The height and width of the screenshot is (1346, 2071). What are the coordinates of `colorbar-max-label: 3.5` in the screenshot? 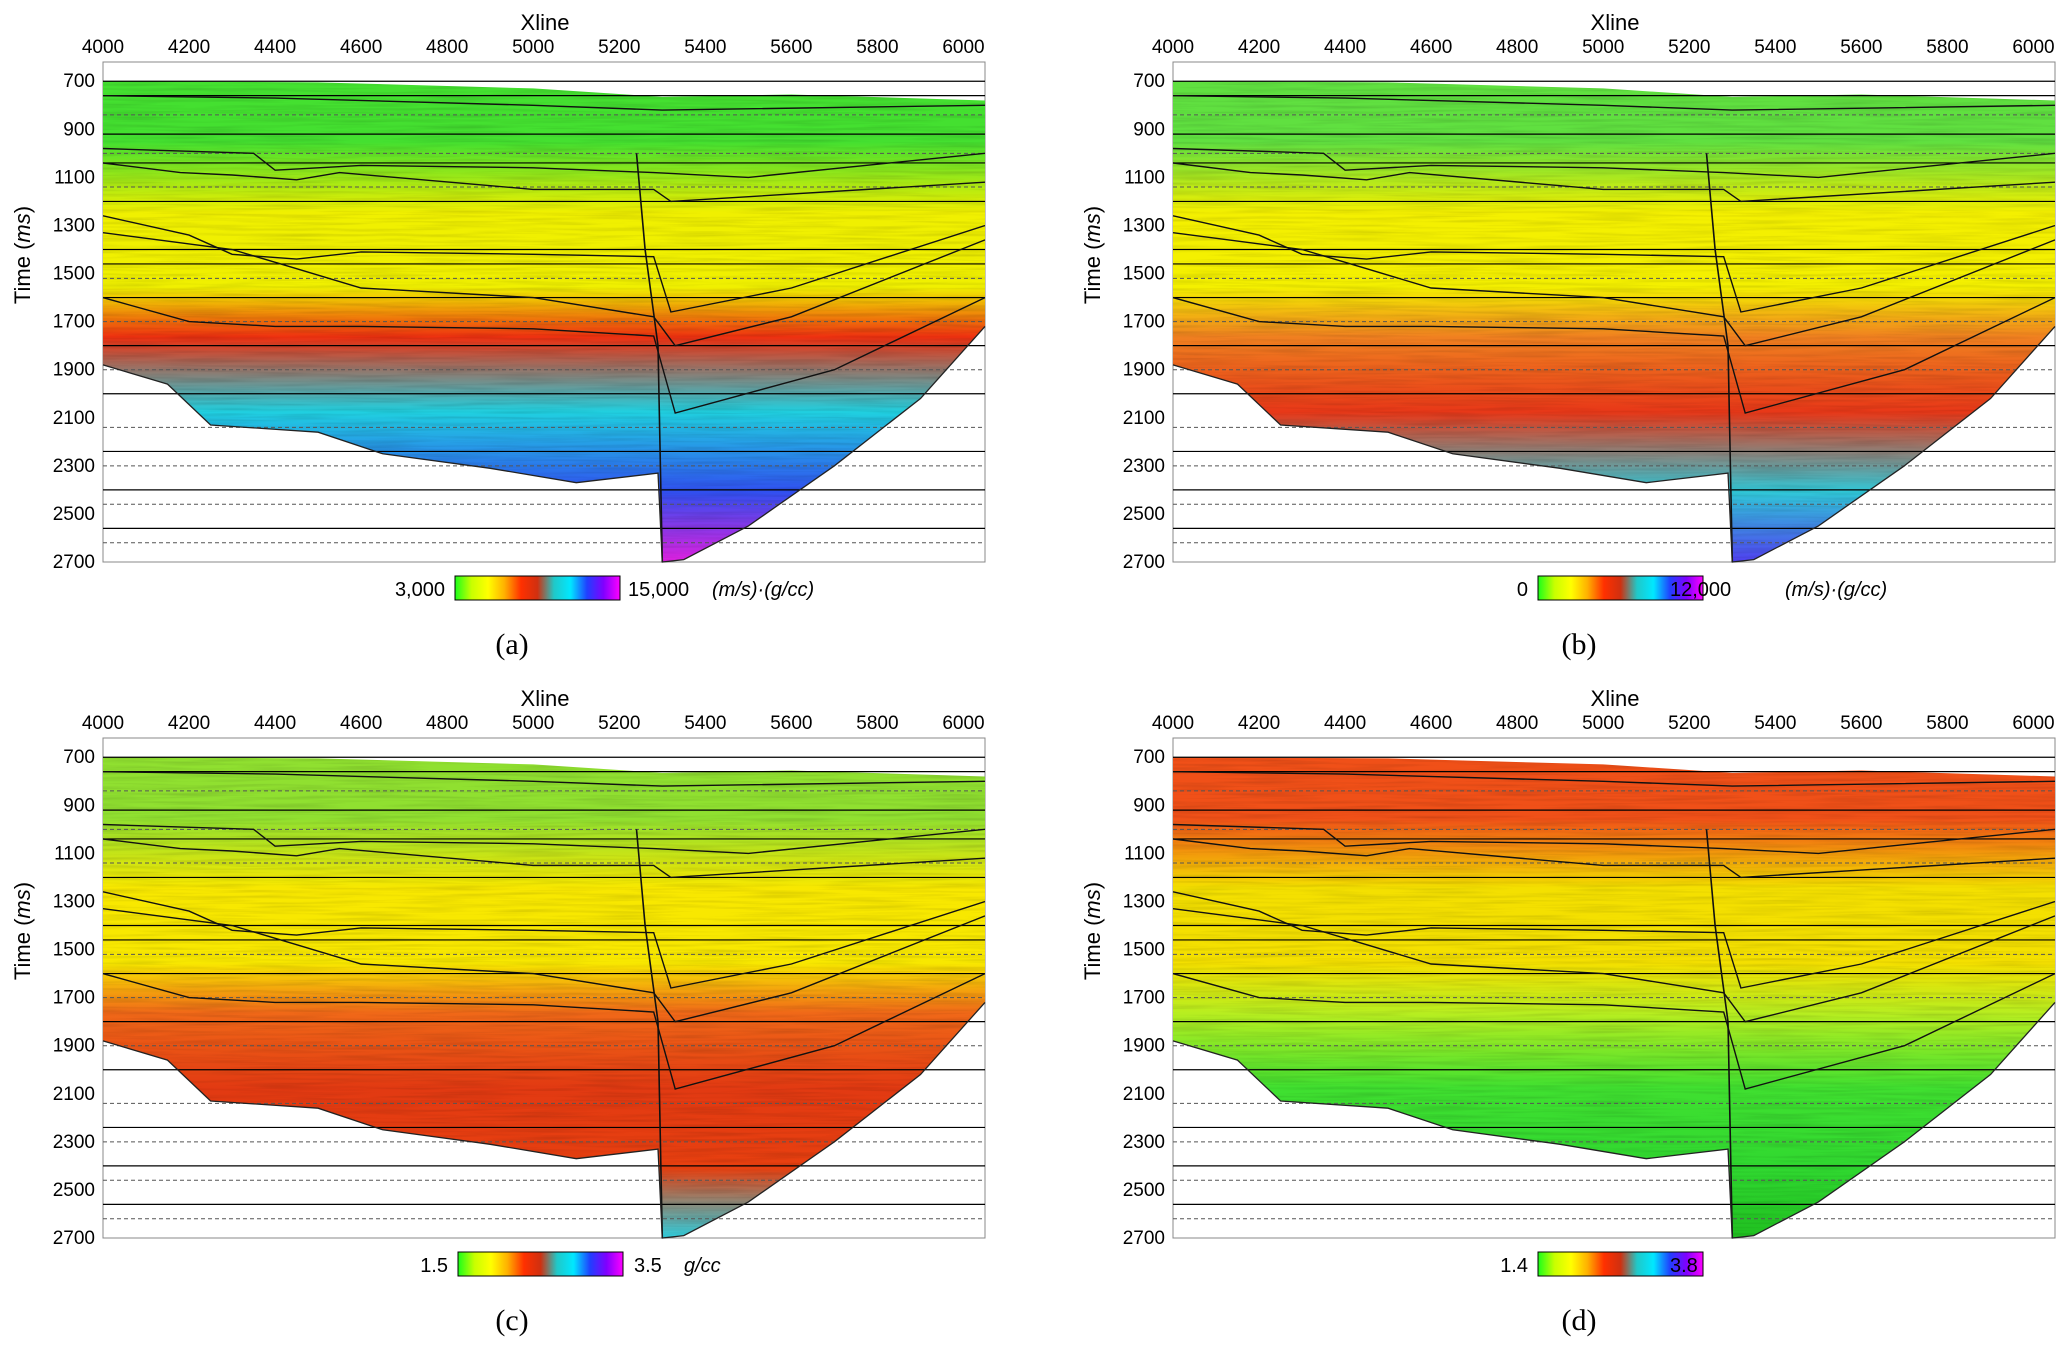 It's located at (648, 1266).